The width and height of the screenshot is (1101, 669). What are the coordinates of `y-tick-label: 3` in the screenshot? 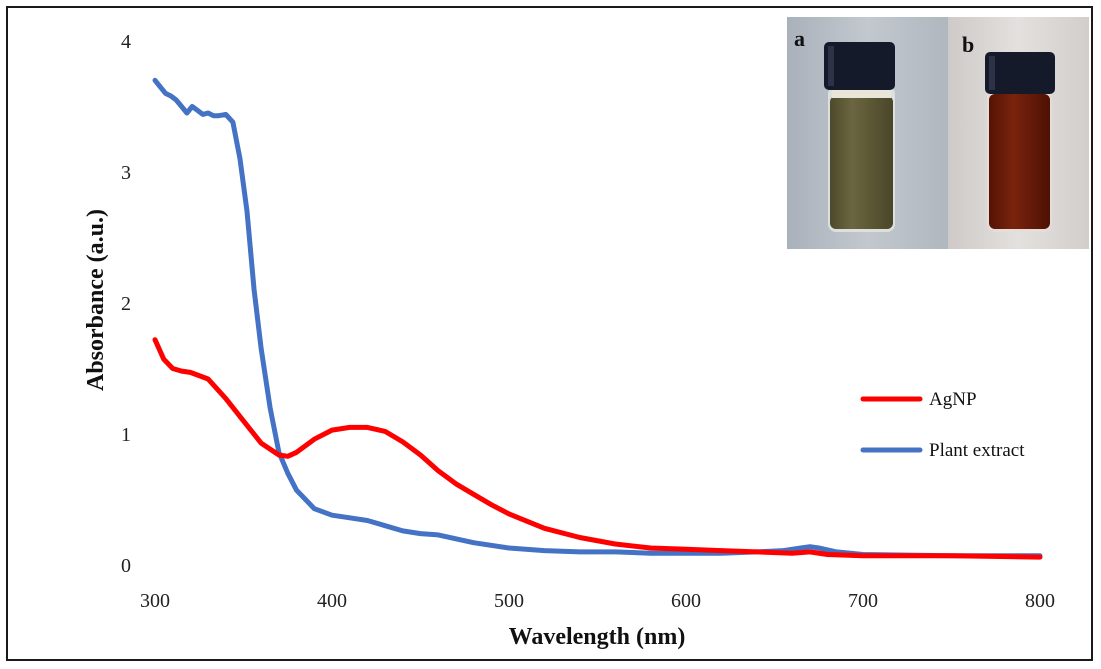 It's located at (126, 173).